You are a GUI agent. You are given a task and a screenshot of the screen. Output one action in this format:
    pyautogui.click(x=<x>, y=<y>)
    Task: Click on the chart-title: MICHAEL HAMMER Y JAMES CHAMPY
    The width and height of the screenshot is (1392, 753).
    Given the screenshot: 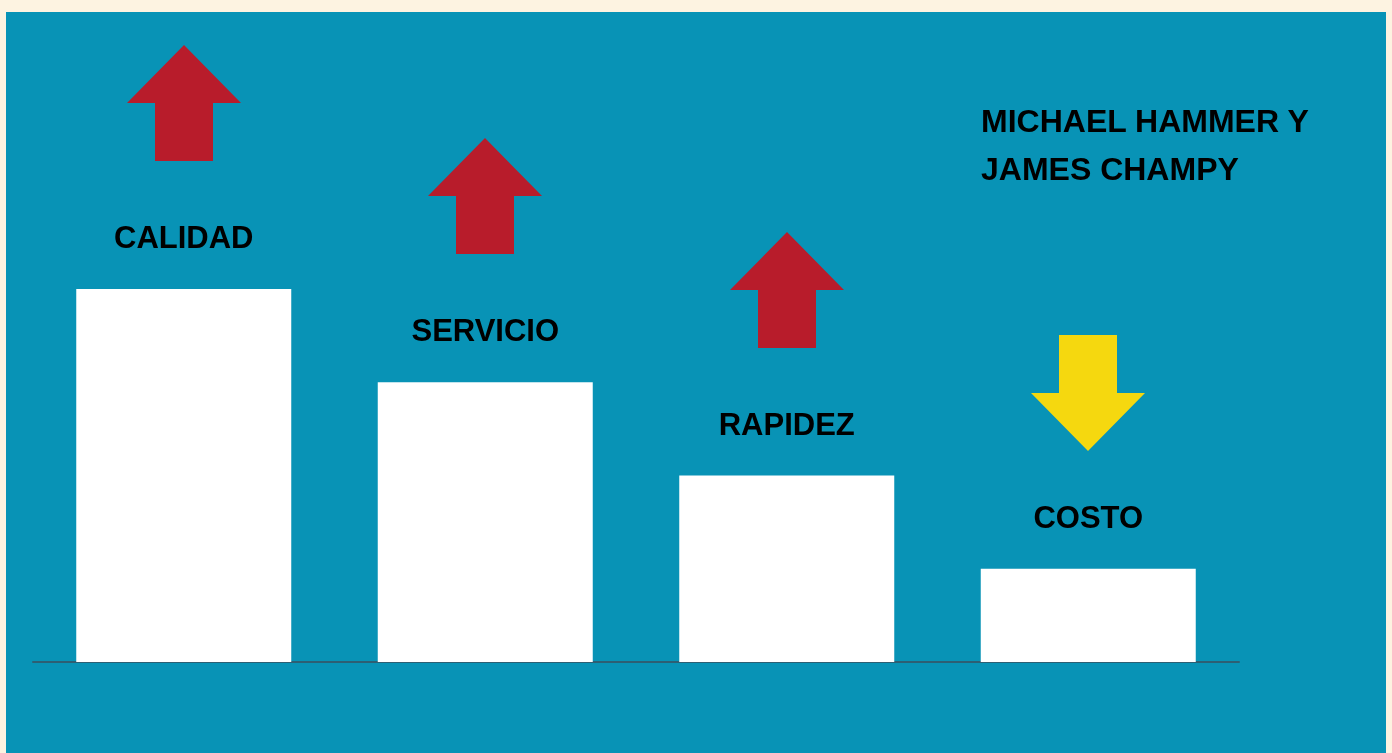 What is the action you would take?
    pyautogui.click(x=1149, y=145)
    